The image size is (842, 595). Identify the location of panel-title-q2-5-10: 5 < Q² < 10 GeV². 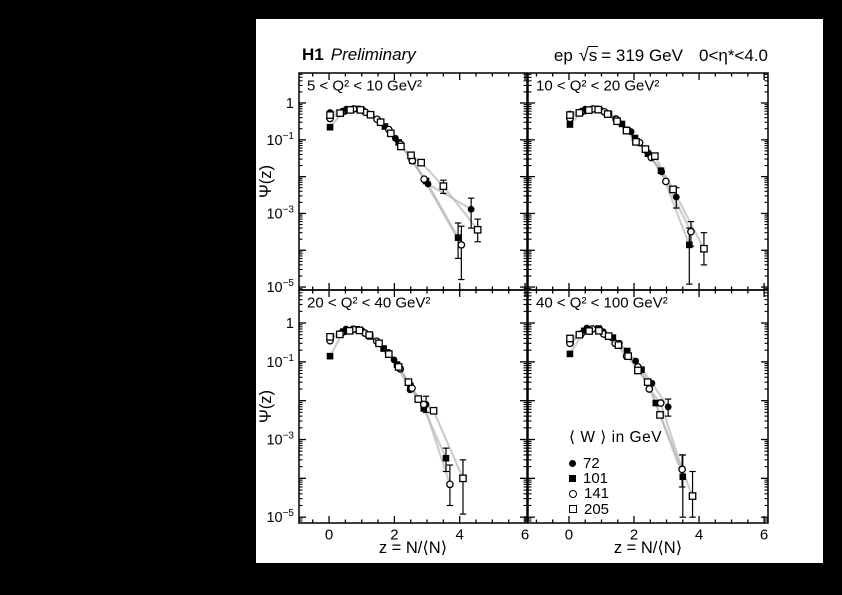
(364, 86).